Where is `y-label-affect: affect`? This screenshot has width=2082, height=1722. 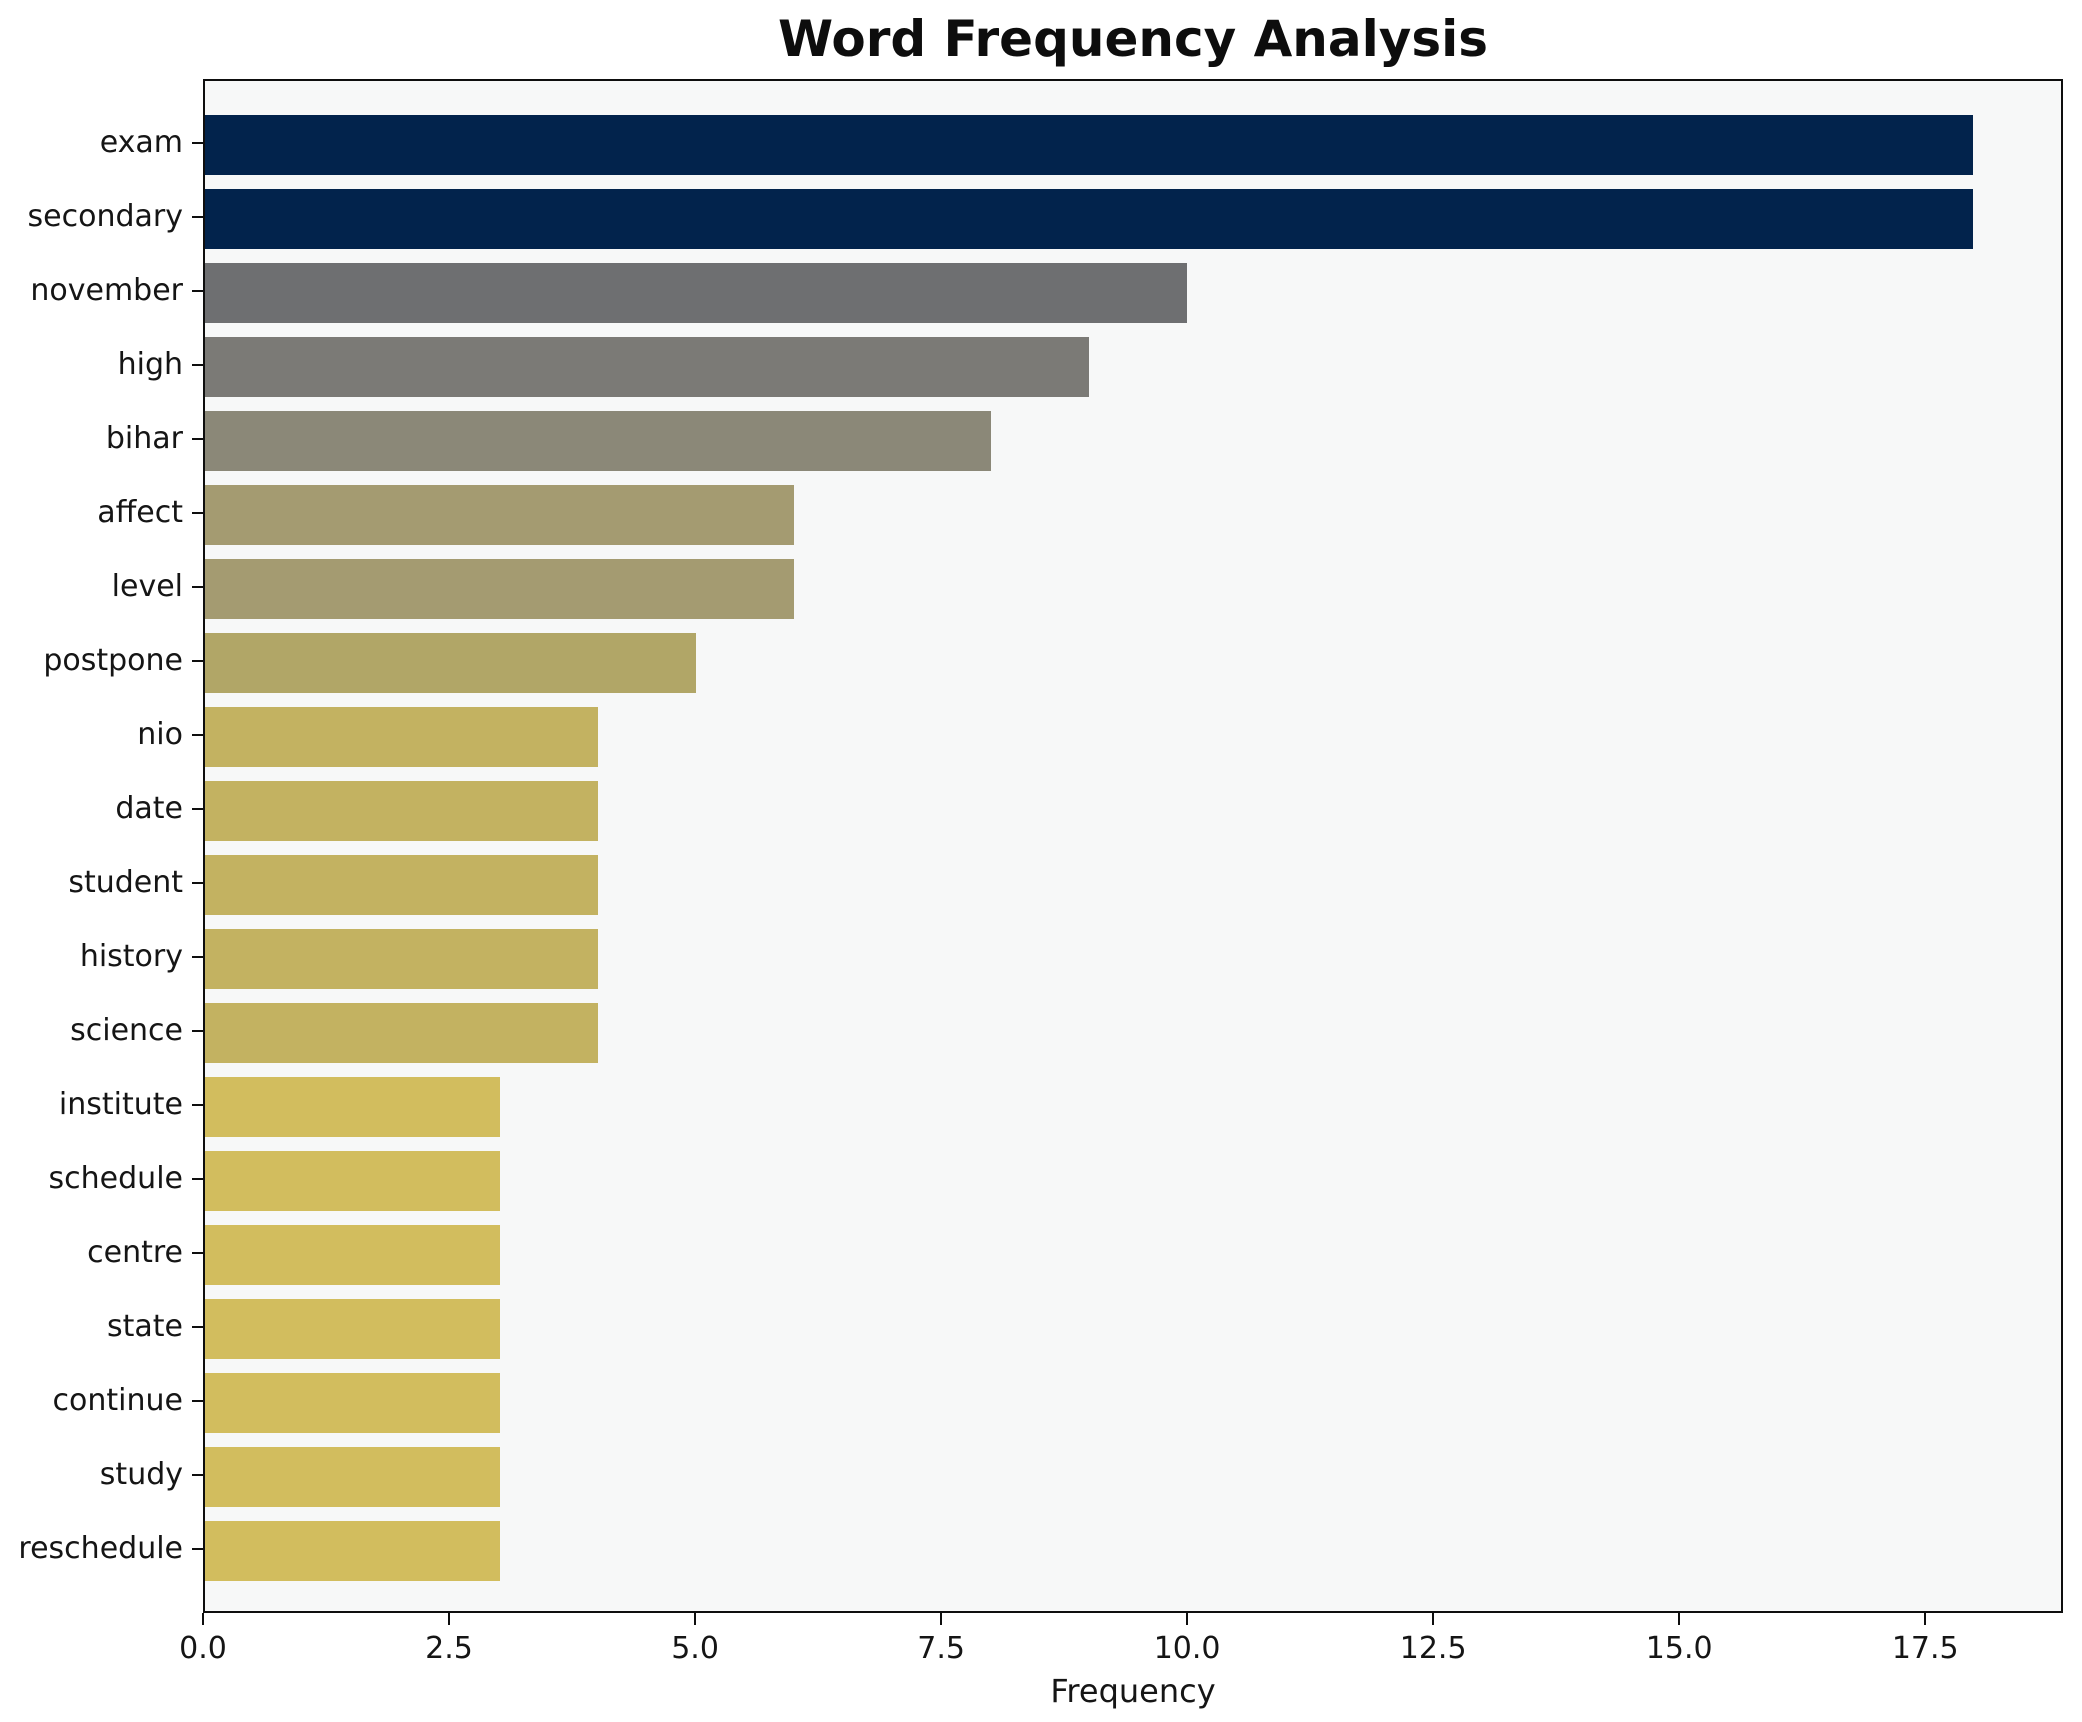 y-label-affect: affect is located at coordinates (140, 512).